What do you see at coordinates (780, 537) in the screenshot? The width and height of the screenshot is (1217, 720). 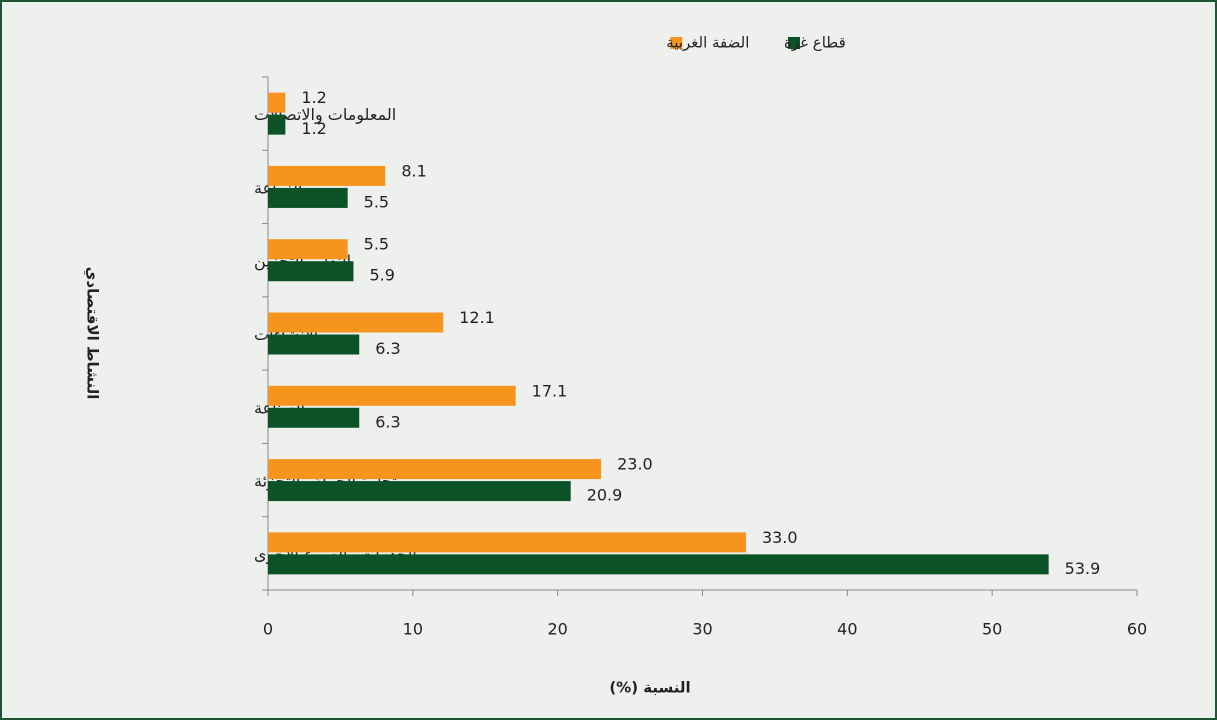 I see `value-label: 33.0` at bounding box center [780, 537].